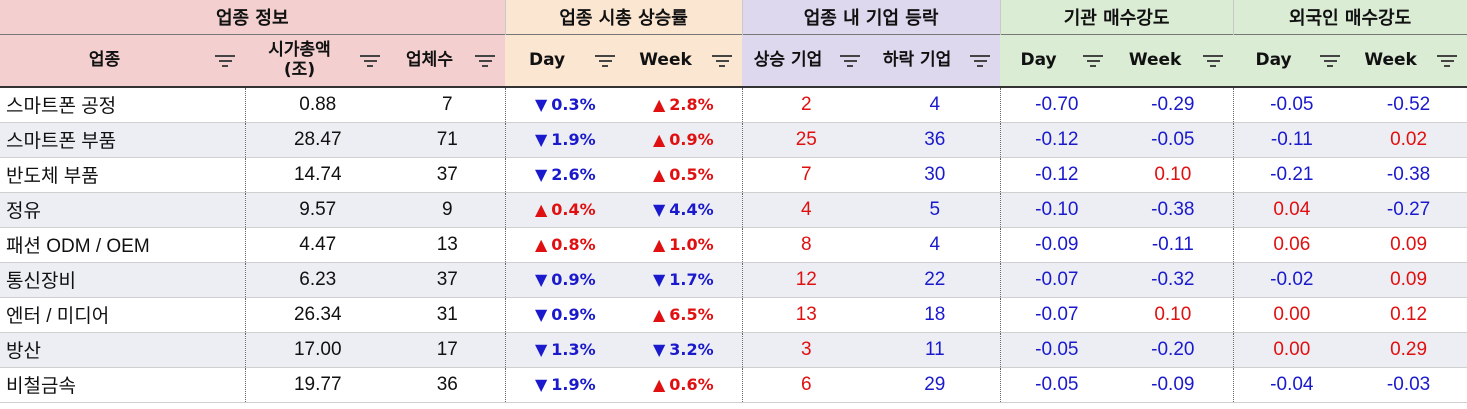 Image resolution: width=1467 pixels, height=409 pixels. What do you see at coordinates (684, 350) in the screenshot?
I see `mcap-change-week: ▼ 3.2%` at bounding box center [684, 350].